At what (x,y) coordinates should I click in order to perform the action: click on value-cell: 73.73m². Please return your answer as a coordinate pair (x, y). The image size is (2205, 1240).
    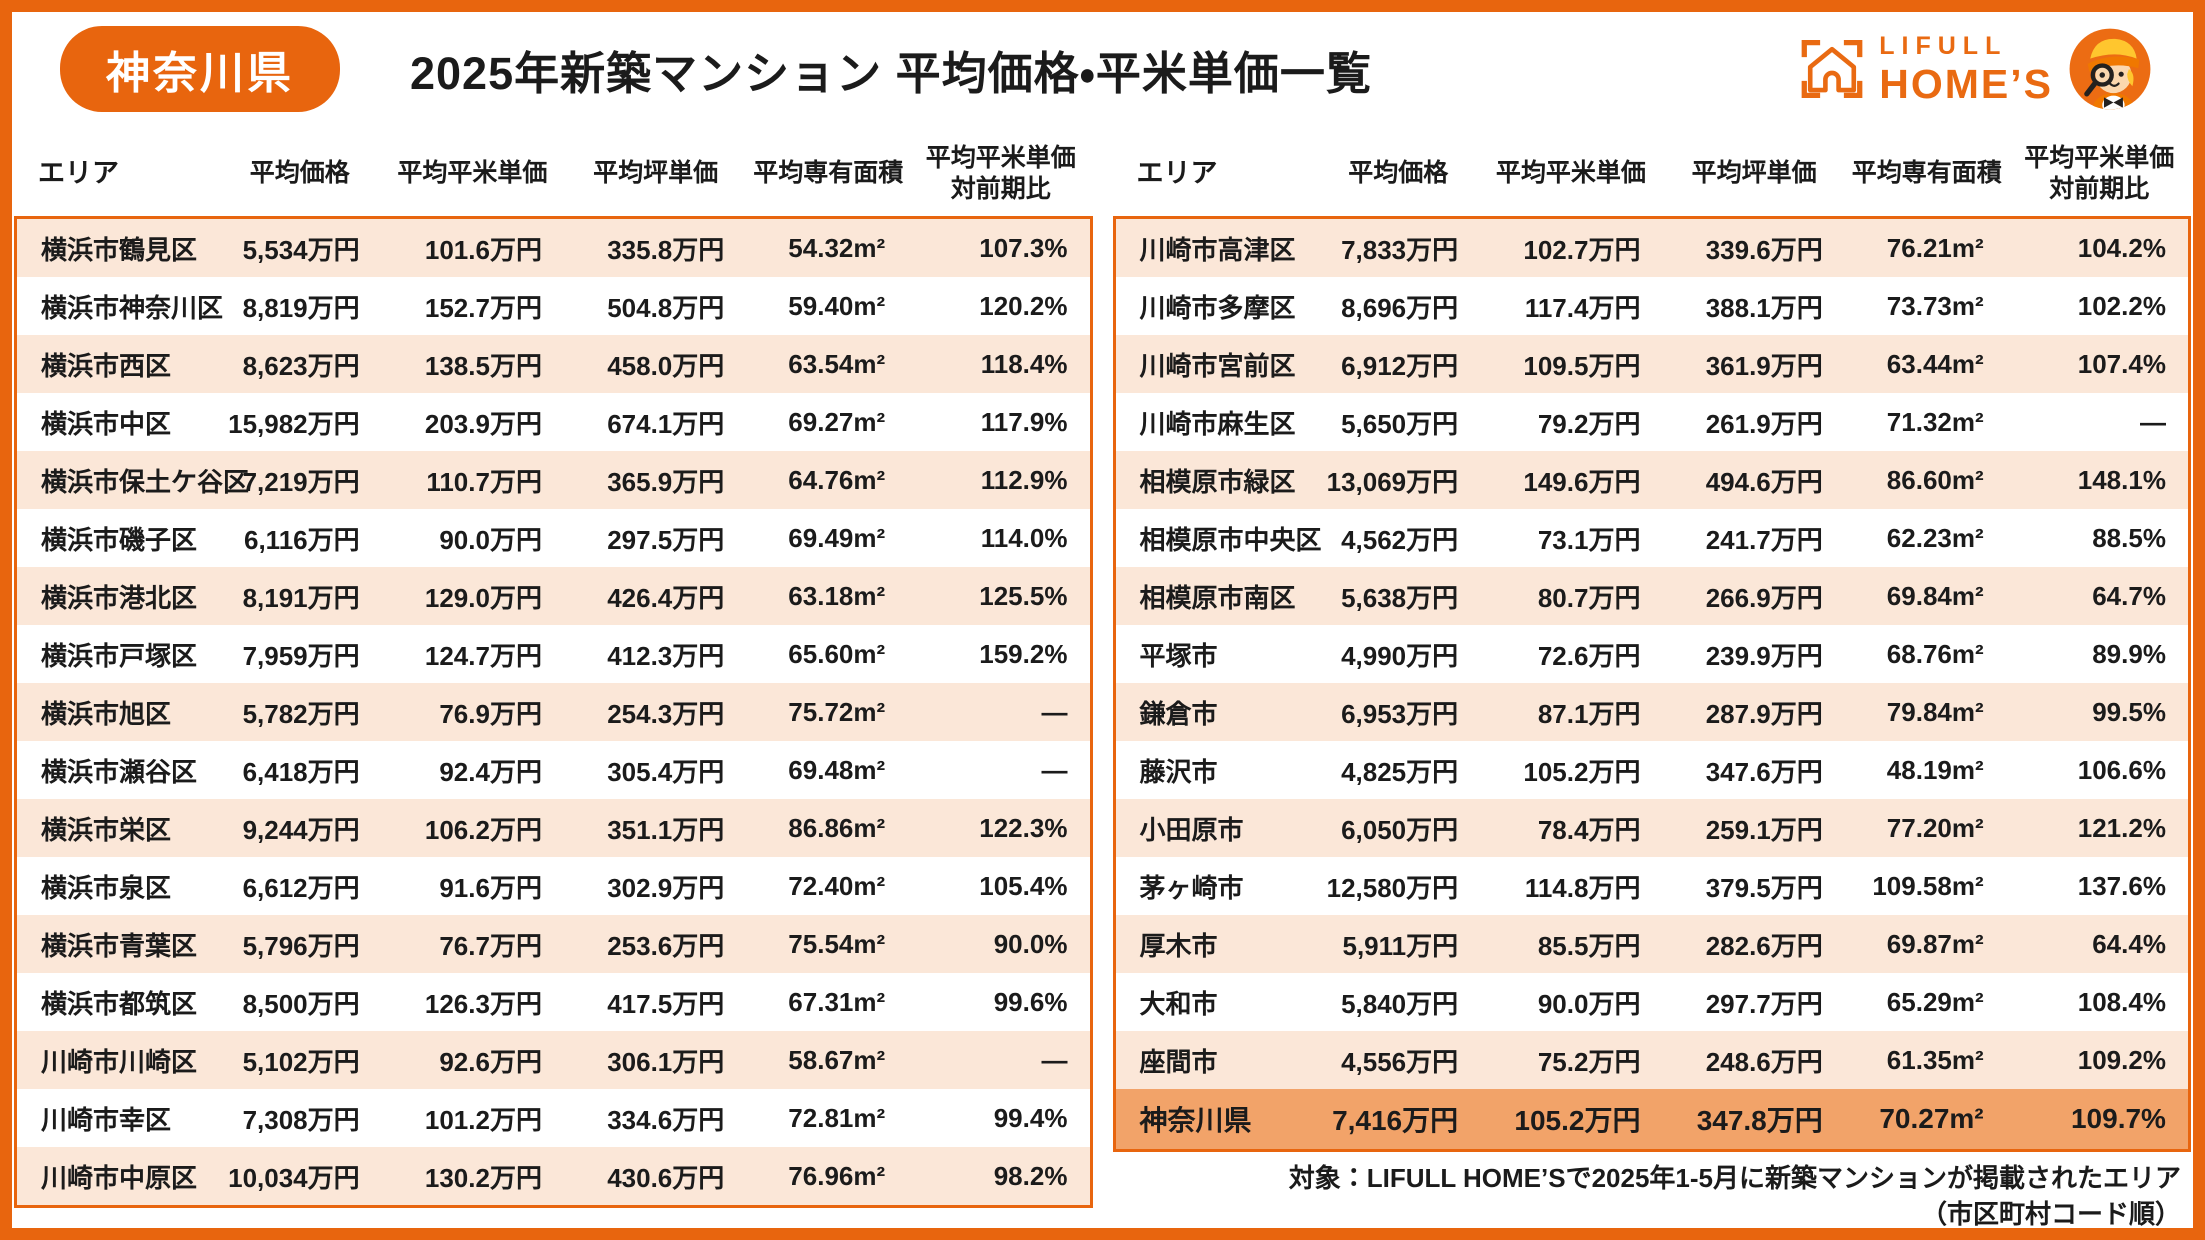
    Looking at the image, I should click on (1935, 305).